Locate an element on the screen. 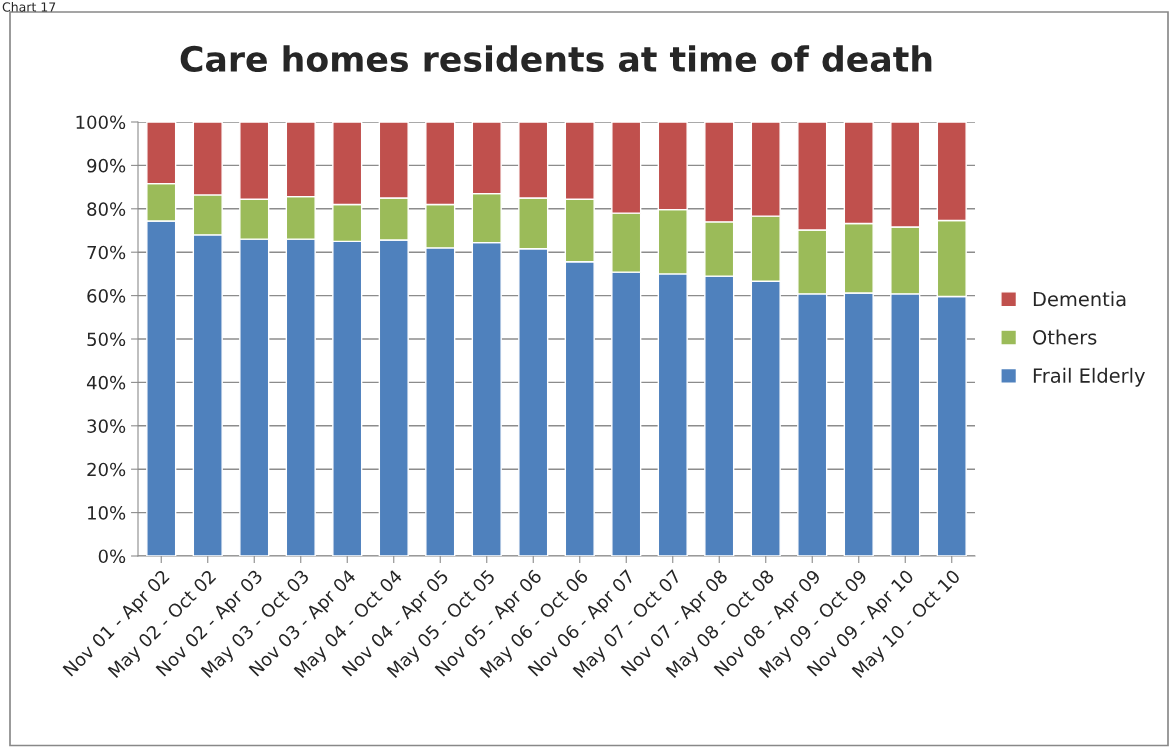  y-tick-label: 0% is located at coordinates (112, 556).